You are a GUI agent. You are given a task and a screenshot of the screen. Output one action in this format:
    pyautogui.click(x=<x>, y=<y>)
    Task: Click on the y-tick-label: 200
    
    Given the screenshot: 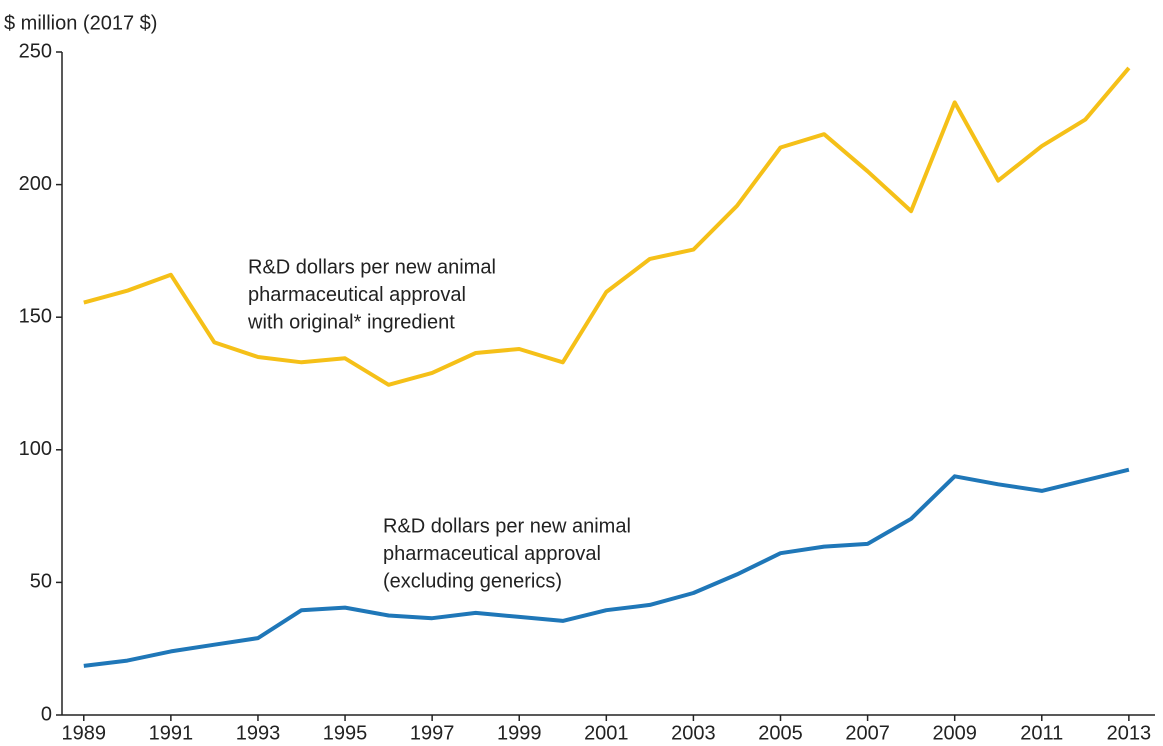 What is the action you would take?
    pyautogui.click(x=35, y=184)
    